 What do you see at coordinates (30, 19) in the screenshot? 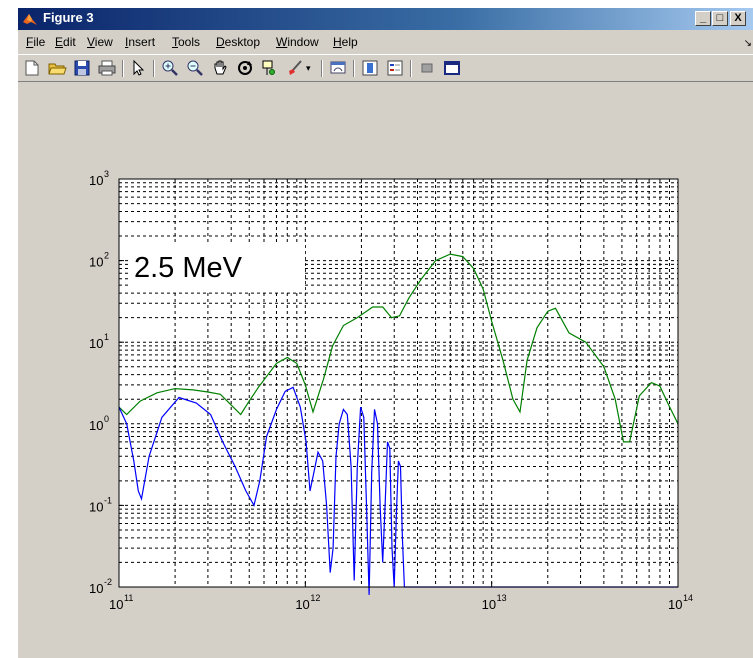
I see `matlab-logo-icon` at bounding box center [30, 19].